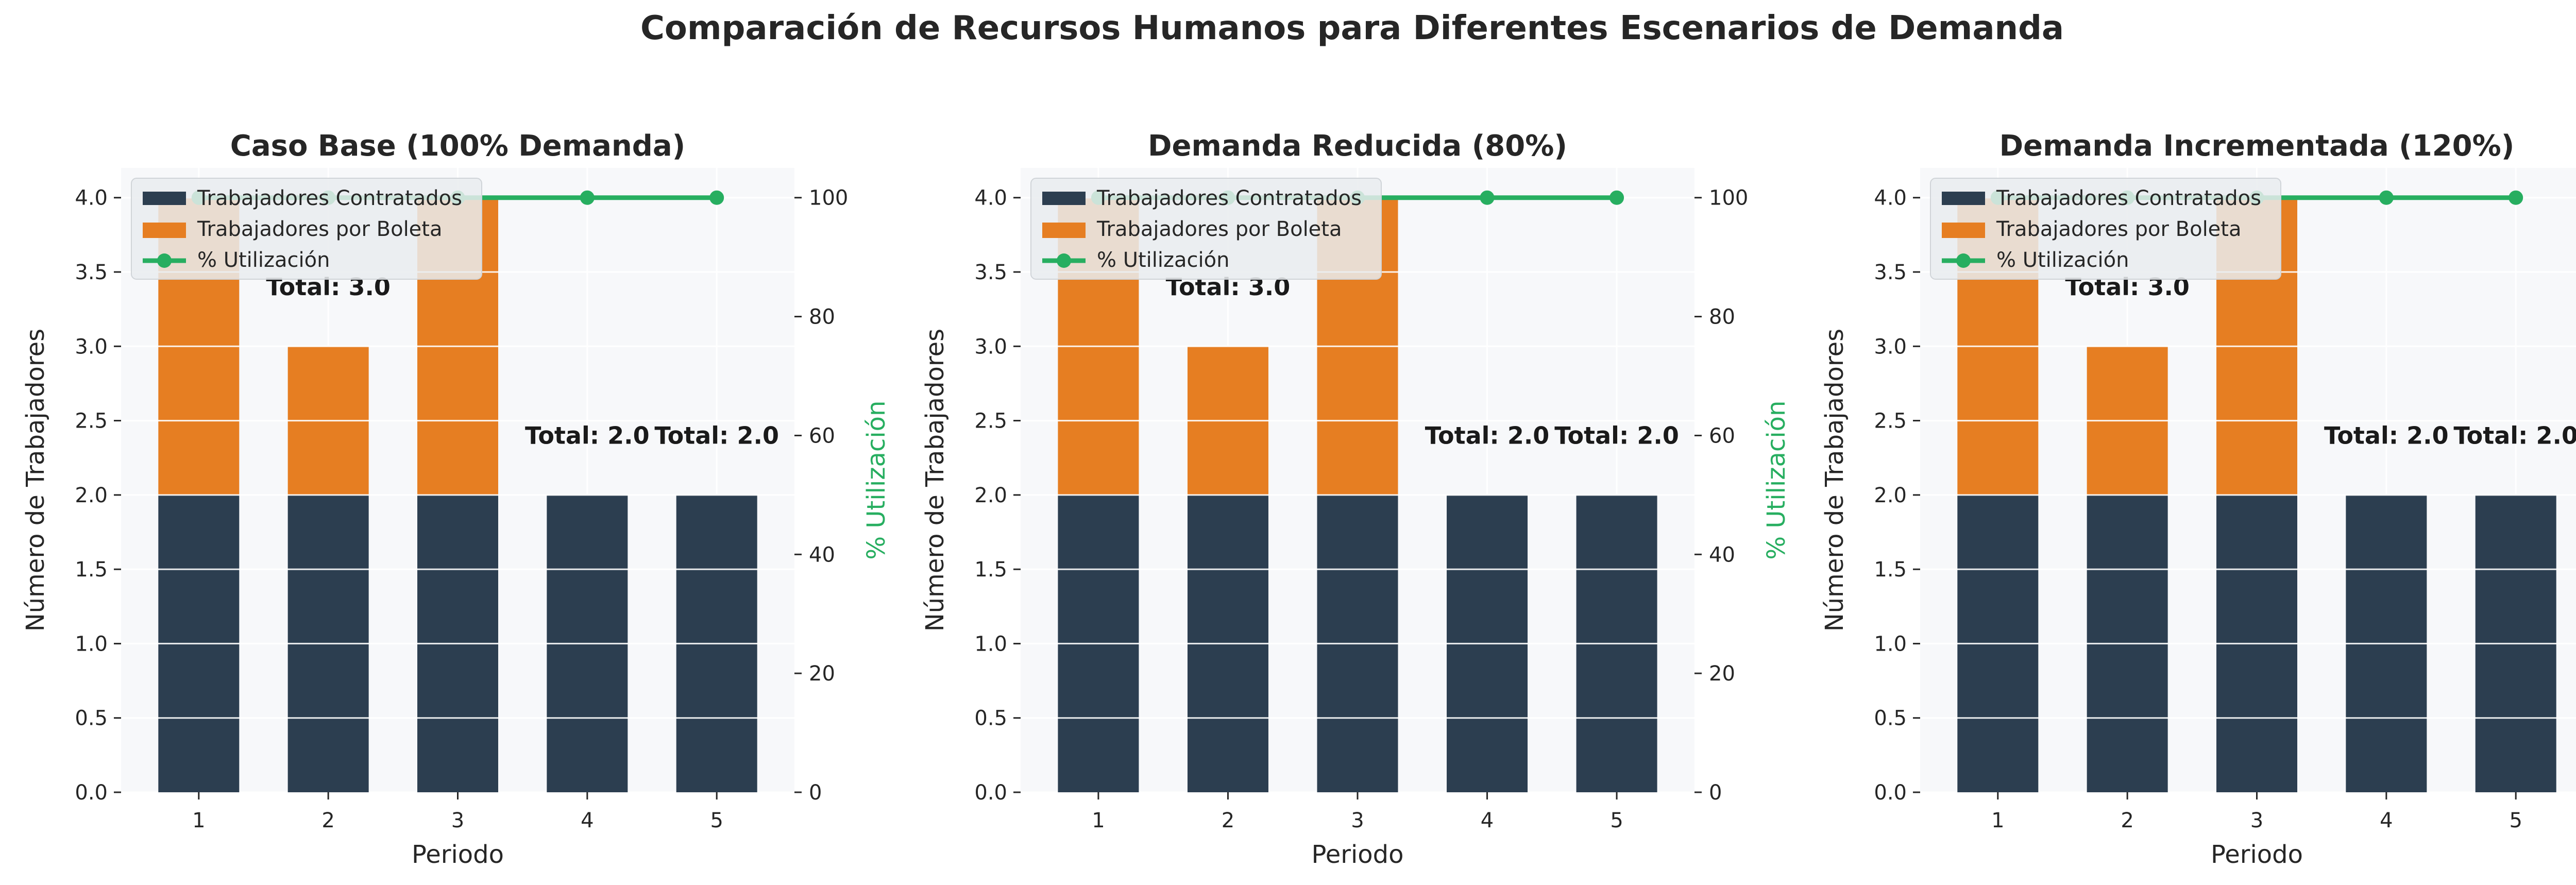 The image size is (2576, 885). Describe the element at coordinates (458, 146) in the screenshot. I see `chart-title: Caso Base (100% Demanda)` at that location.